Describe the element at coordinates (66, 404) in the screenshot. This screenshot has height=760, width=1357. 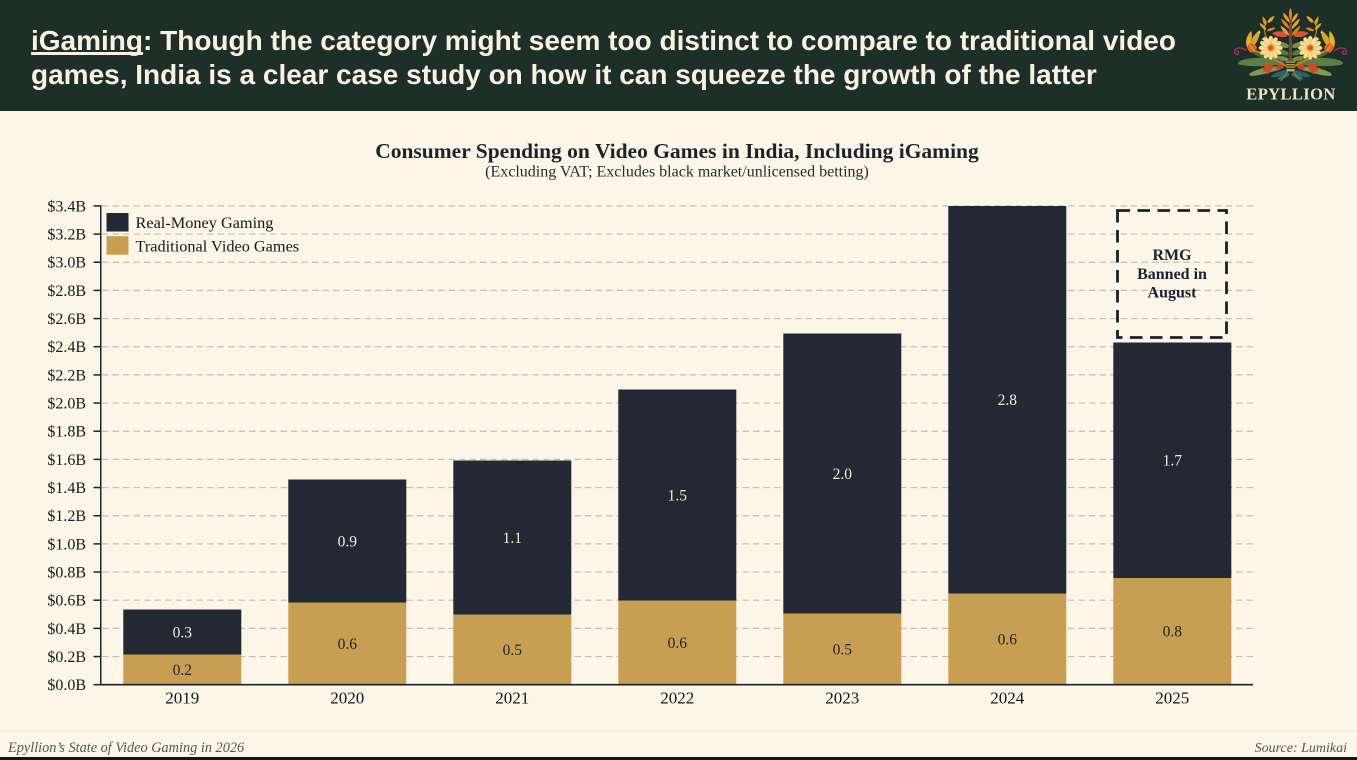
I see `svg-text: $2.0B` at that location.